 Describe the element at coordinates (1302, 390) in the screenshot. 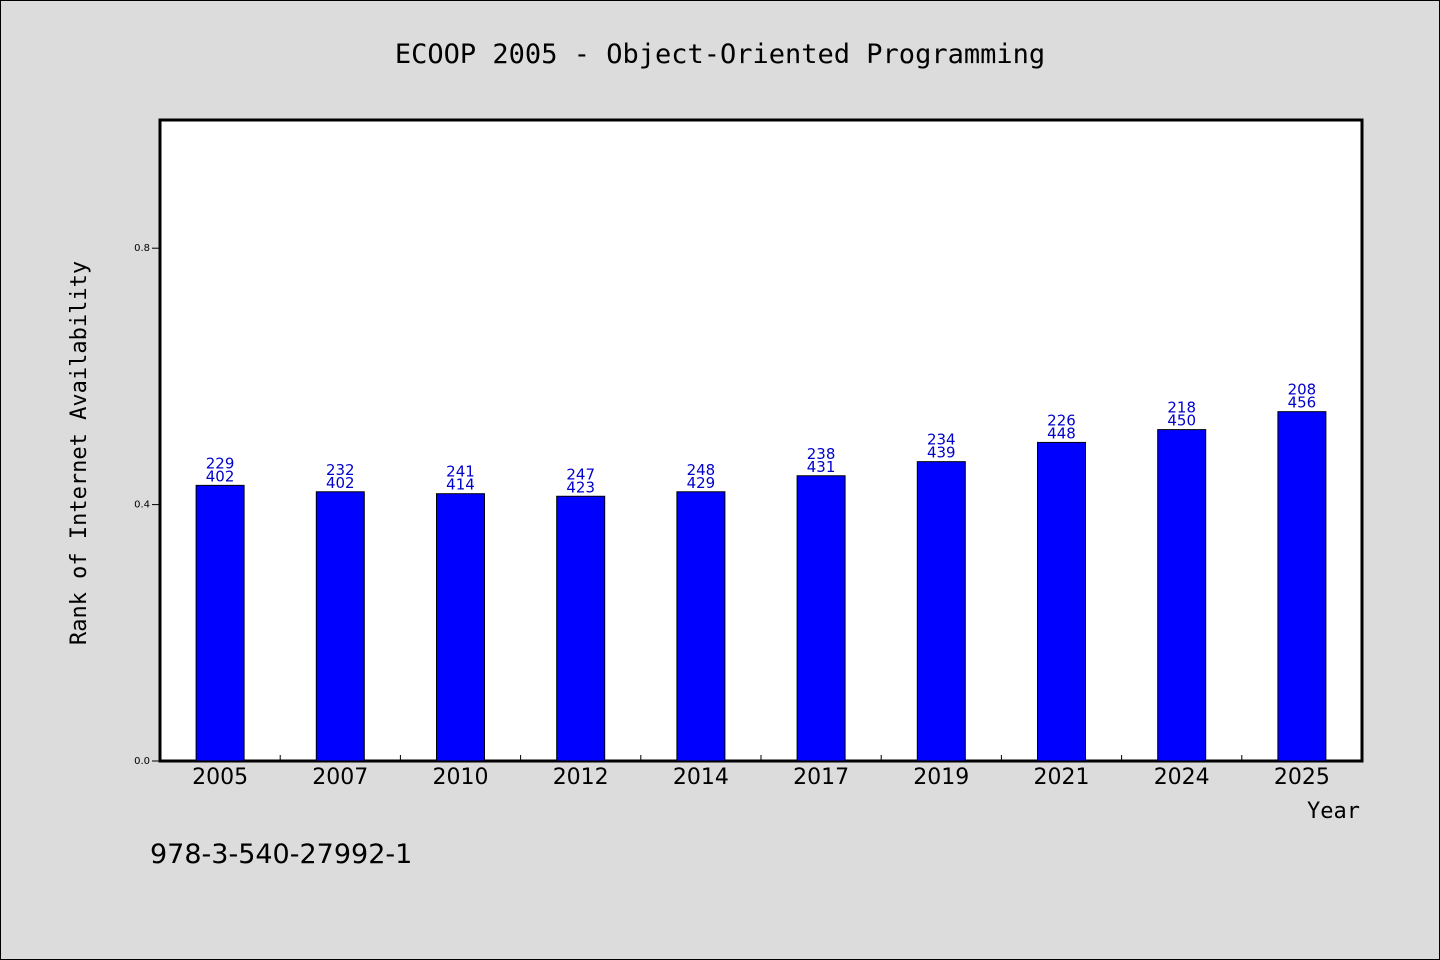

I see `bar-label-top: 208` at that location.